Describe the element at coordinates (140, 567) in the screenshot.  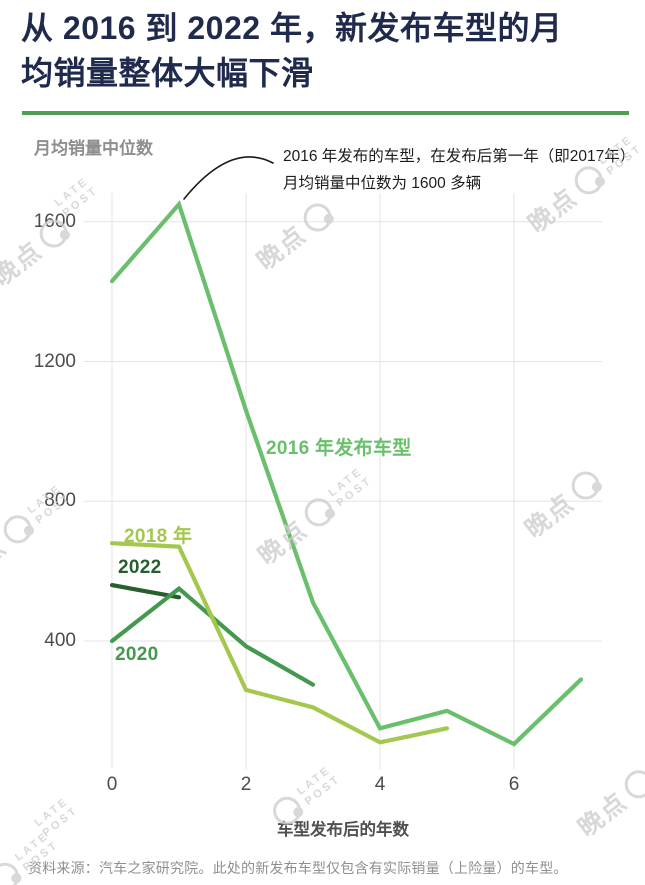
I see `series-label-2022: 2022` at that location.